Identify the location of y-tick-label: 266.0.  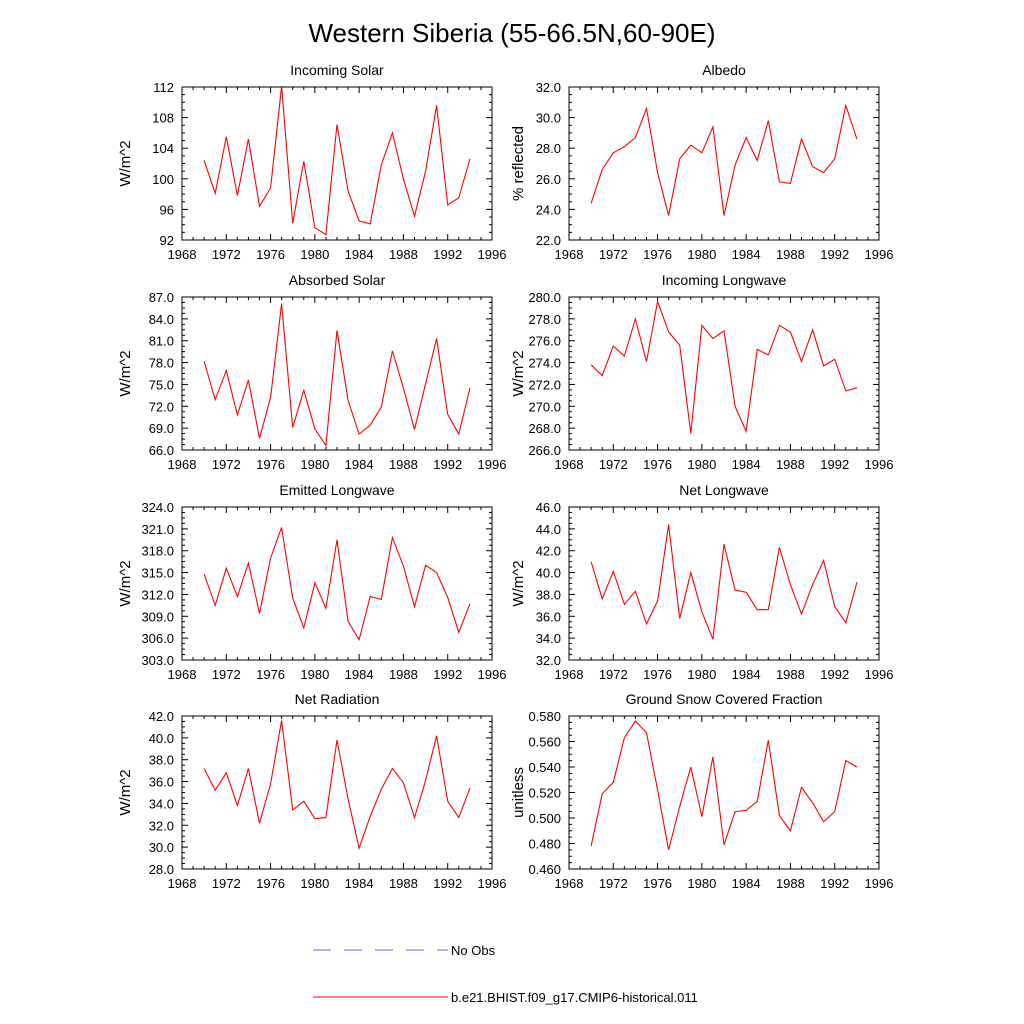
(544, 450).